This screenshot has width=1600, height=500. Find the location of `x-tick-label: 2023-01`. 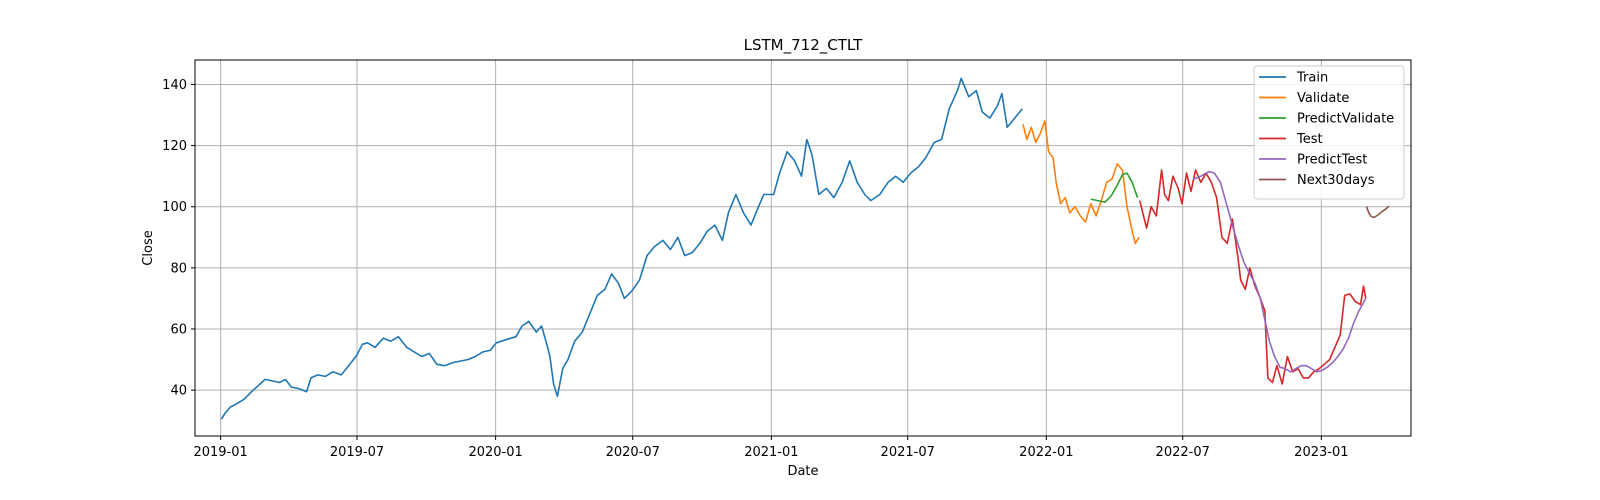

x-tick-label: 2023-01 is located at coordinates (1321, 452).